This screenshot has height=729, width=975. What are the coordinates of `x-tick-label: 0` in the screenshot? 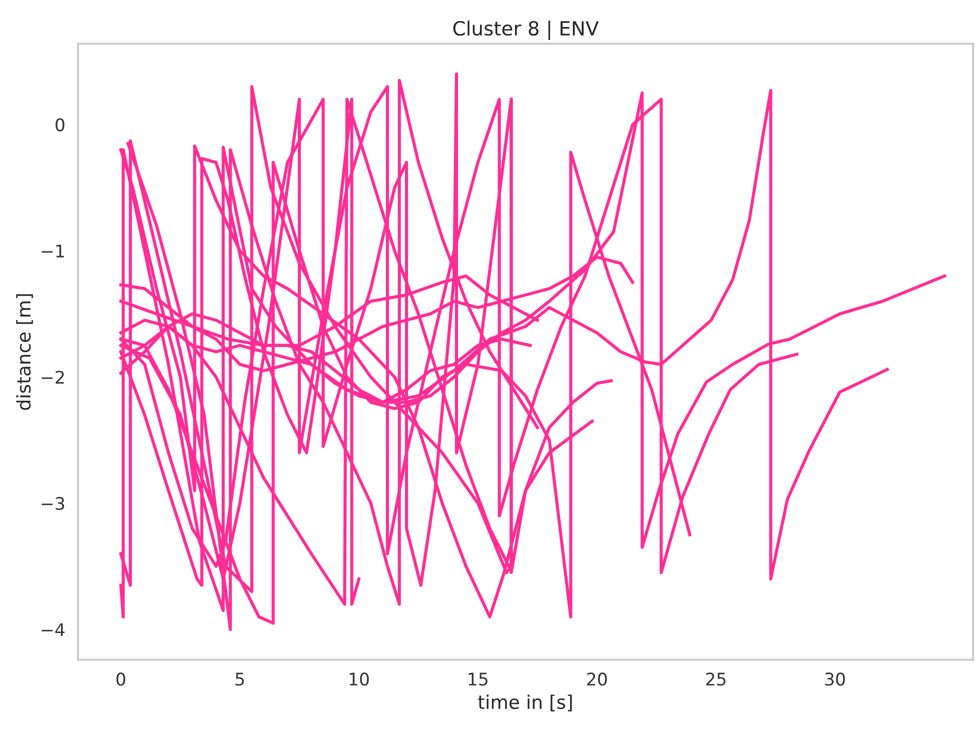 It's located at (121, 679).